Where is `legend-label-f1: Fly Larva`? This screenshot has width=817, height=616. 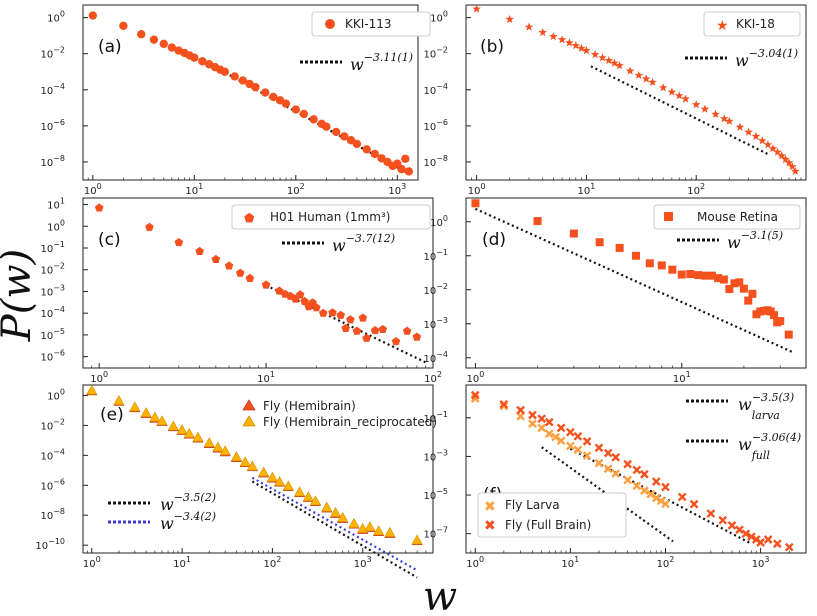 legend-label-f1: Fly Larva is located at coordinates (532, 505).